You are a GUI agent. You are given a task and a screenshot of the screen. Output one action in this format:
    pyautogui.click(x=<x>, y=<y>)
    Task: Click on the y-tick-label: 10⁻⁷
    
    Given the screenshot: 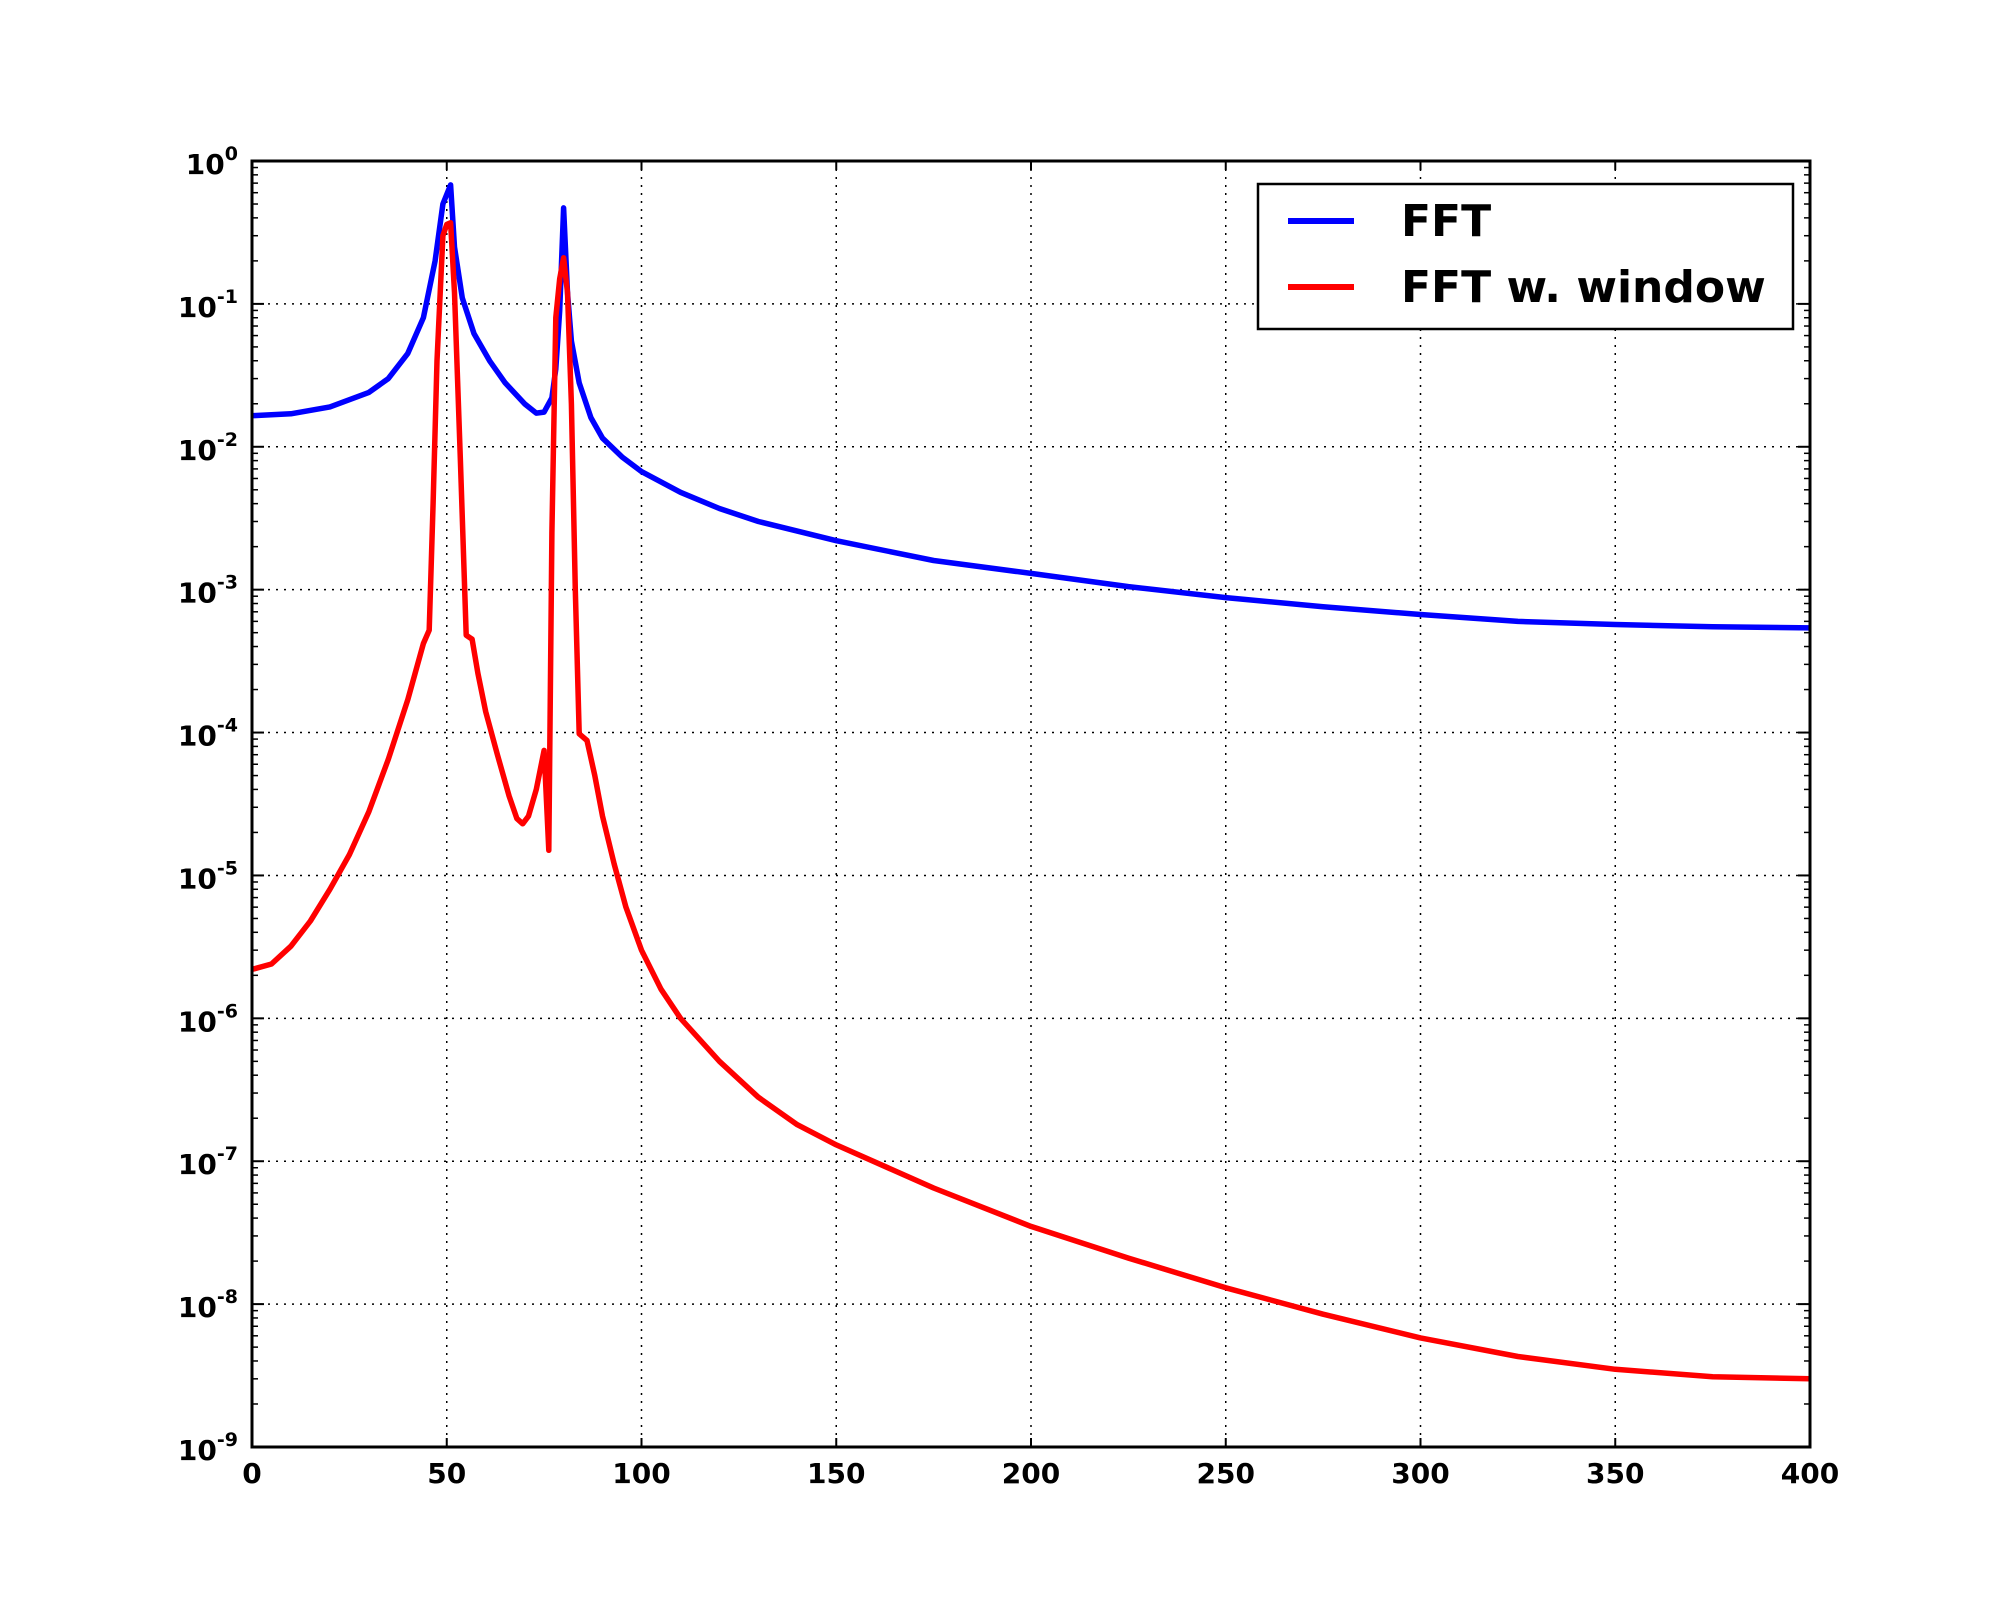 What is the action you would take?
    pyautogui.click(x=208, y=1162)
    